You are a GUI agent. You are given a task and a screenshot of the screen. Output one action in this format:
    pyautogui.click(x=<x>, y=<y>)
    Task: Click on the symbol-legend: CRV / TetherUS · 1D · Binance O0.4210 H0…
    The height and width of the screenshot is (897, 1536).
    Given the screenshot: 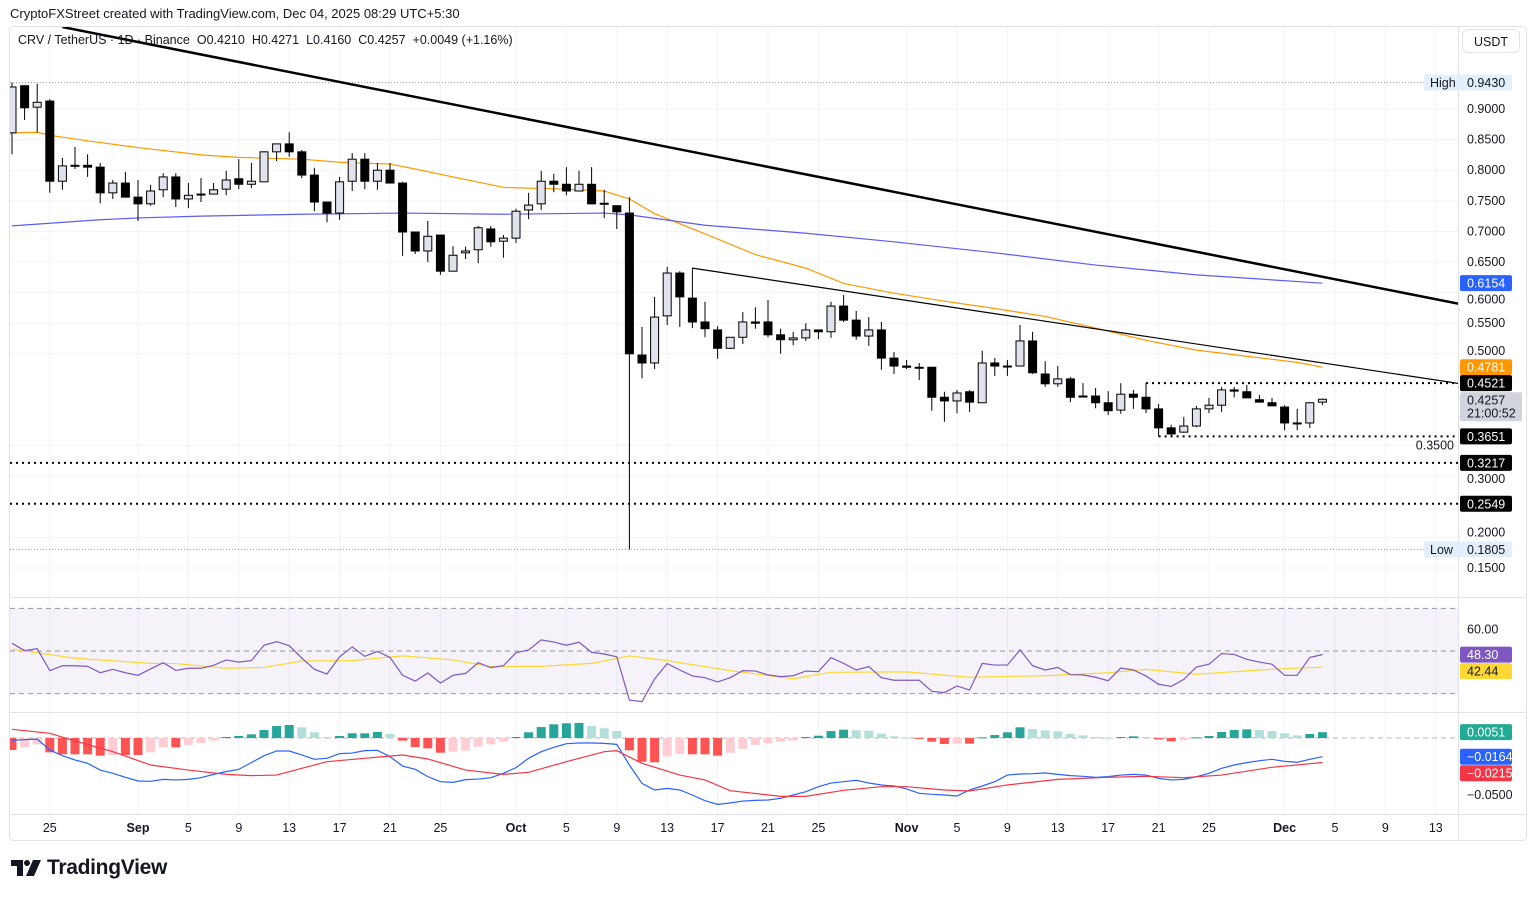 What is the action you would take?
    pyautogui.click(x=265, y=40)
    